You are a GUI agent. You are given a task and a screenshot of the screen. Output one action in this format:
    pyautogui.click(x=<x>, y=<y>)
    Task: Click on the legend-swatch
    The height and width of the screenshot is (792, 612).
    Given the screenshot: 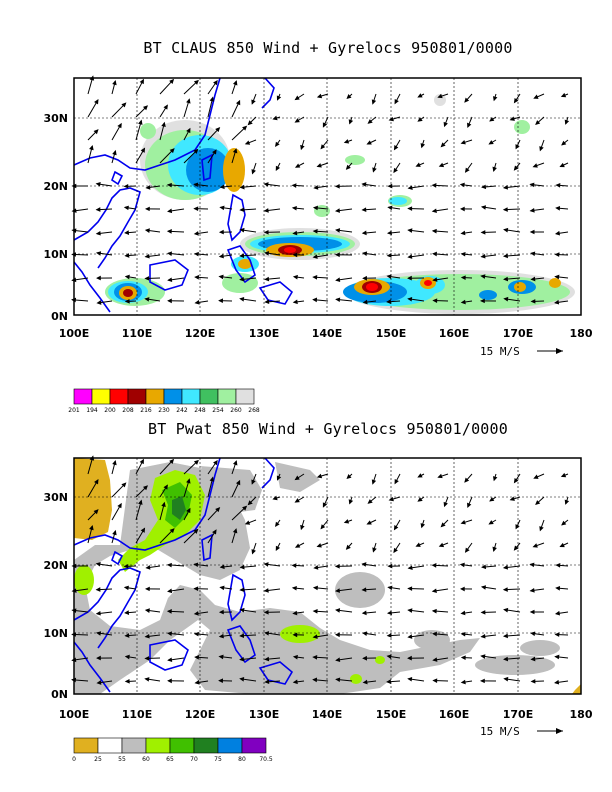 What is the action you would take?
    pyautogui.click(x=254, y=745)
    